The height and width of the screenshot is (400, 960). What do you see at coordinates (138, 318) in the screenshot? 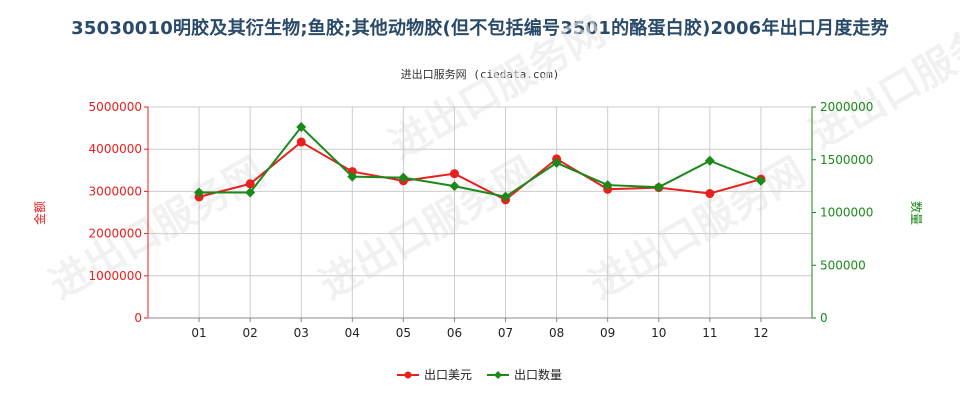
I see `left-tick-label: 0` at bounding box center [138, 318].